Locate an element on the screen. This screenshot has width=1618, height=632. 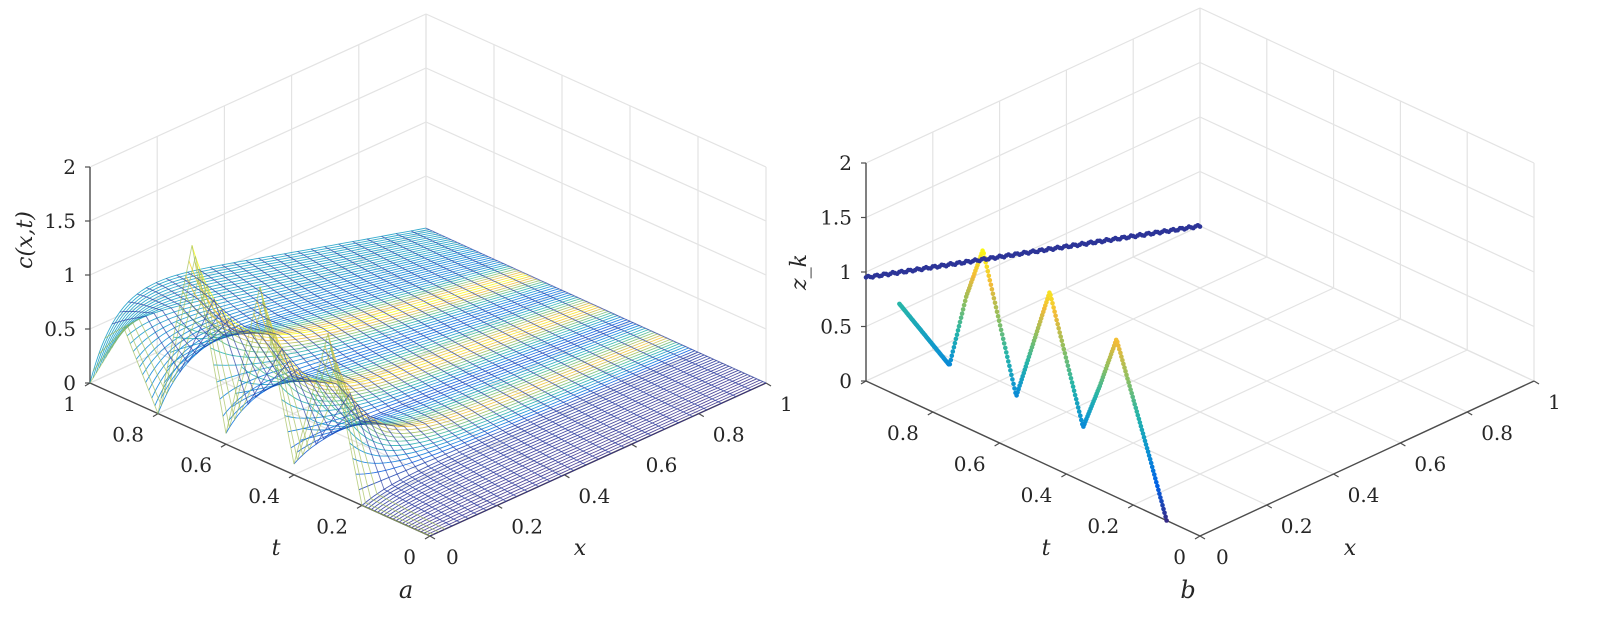
z-tick-label: 2 is located at coordinates (69, 167).